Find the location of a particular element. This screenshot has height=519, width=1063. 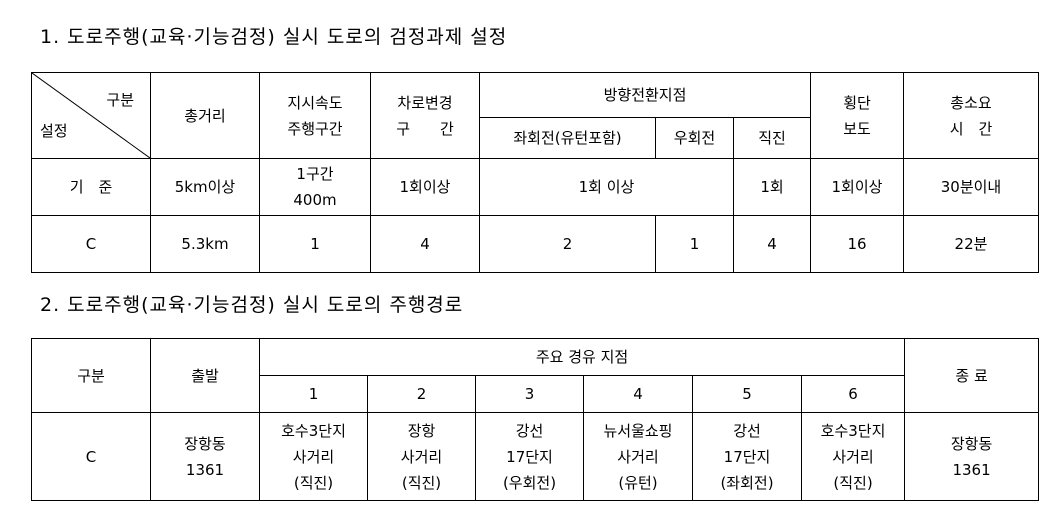

waypoint-cell: 강선 17단지 (좌회전) is located at coordinates (747, 456).